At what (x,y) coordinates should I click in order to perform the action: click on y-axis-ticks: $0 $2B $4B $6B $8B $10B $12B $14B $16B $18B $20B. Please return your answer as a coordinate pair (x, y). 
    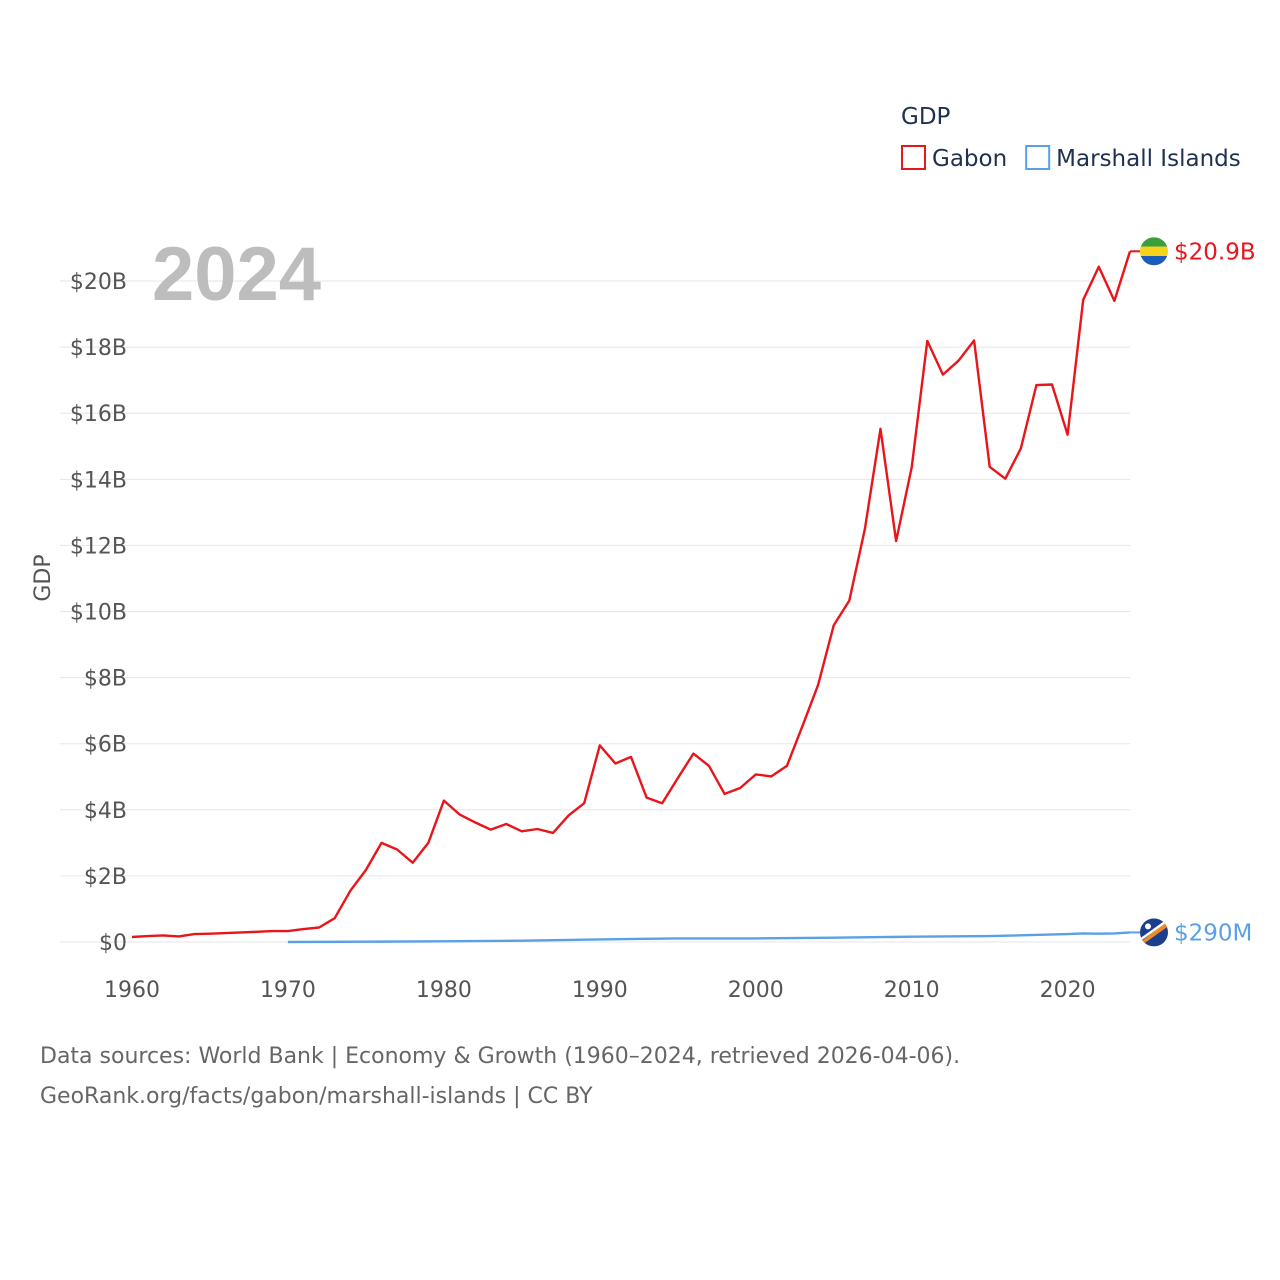
    Looking at the image, I should click on (98, 613).